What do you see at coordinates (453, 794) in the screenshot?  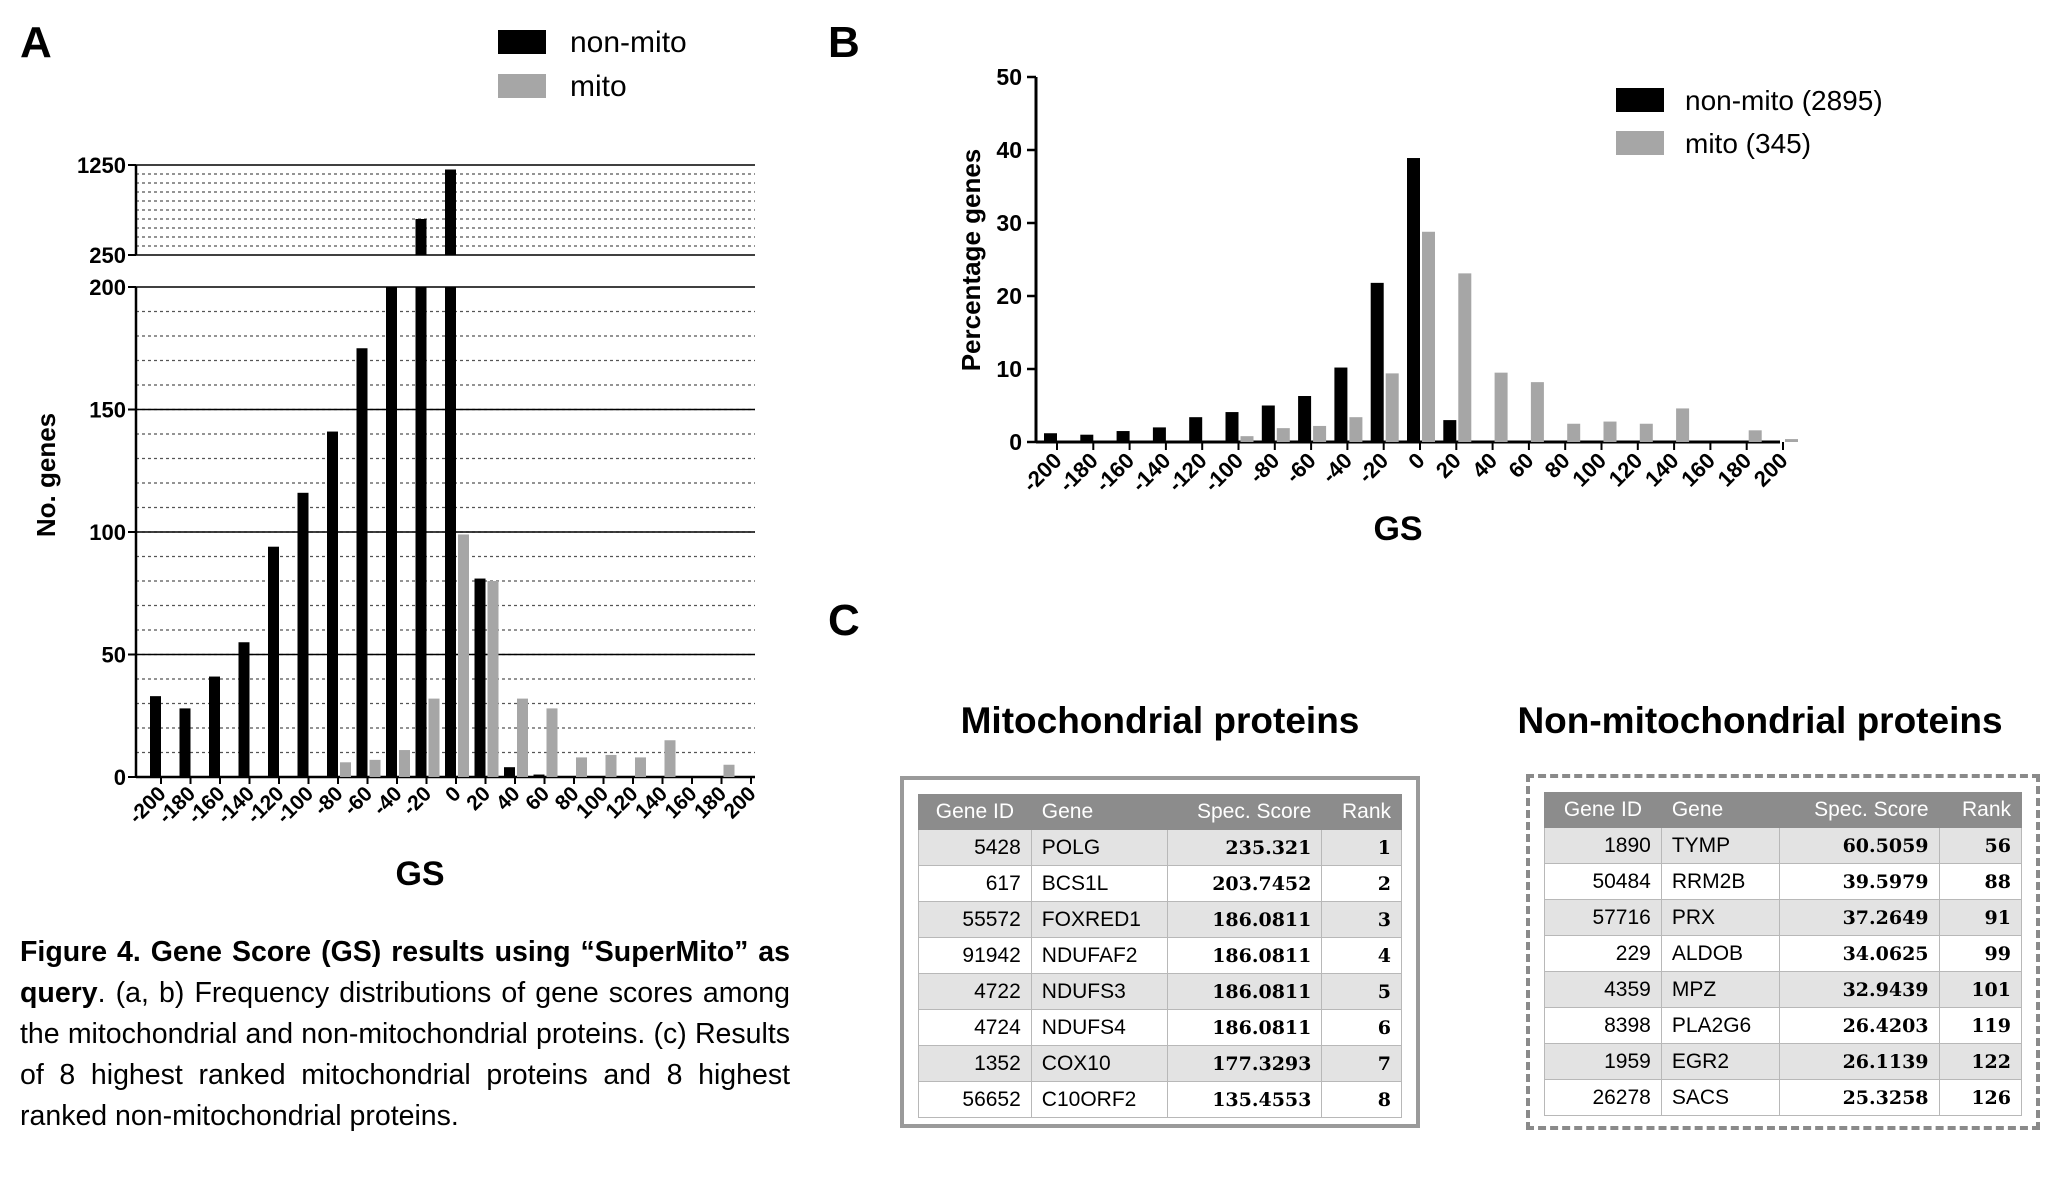 I see `x-tick-label: 0` at bounding box center [453, 794].